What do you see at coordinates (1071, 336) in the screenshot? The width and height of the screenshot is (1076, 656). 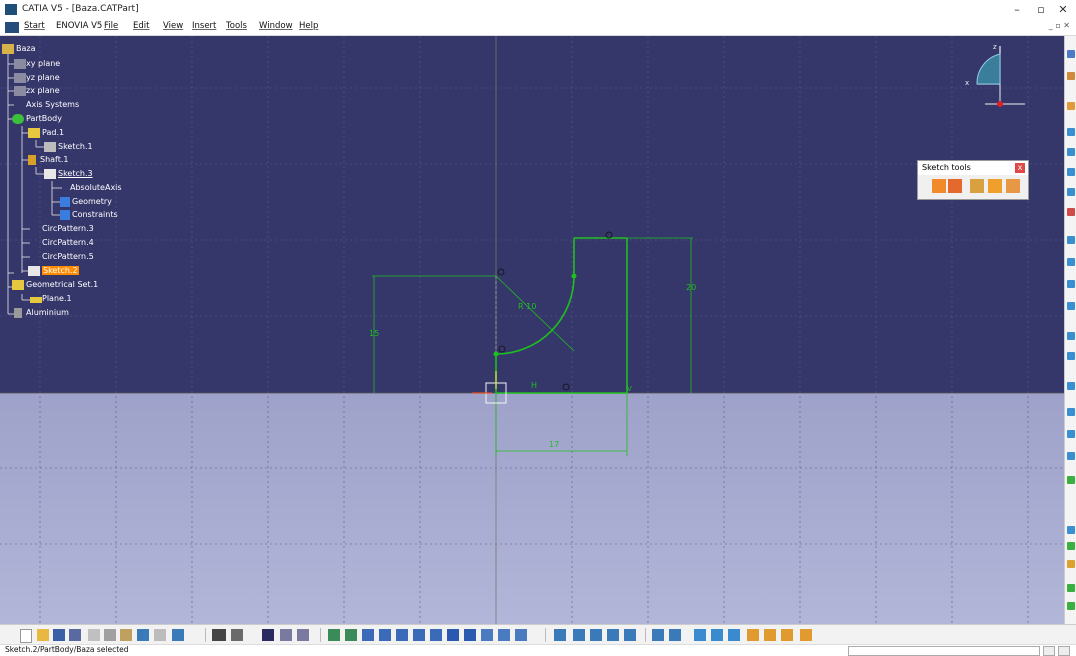 I see `trim-icon` at bounding box center [1071, 336].